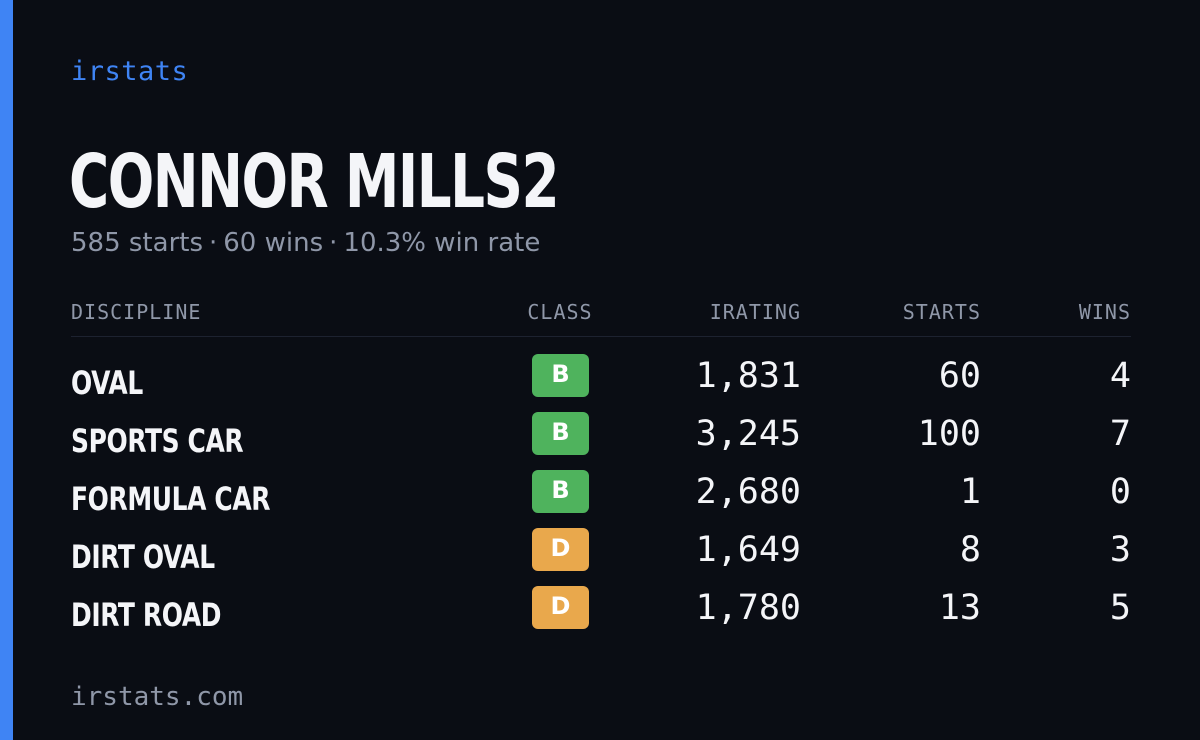 This screenshot has height=740, width=1200. What do you see at coordinates (146, 615) in the screenshot?
I see `discipline-name: DIRT ROAD` at bounding box center [146, 615].